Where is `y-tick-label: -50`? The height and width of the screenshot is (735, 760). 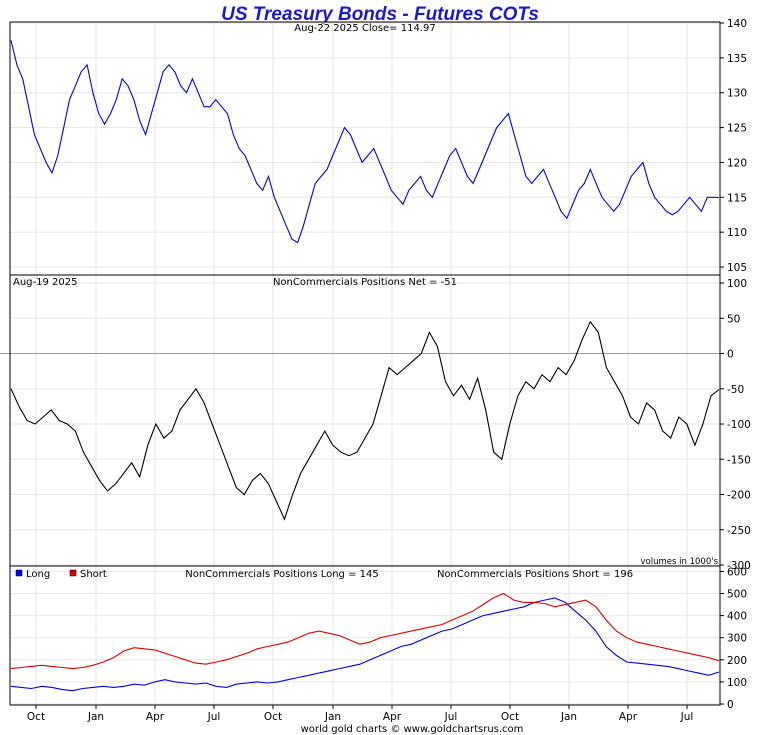 y-tick-label: -50 is located at coordinates (735, 390).